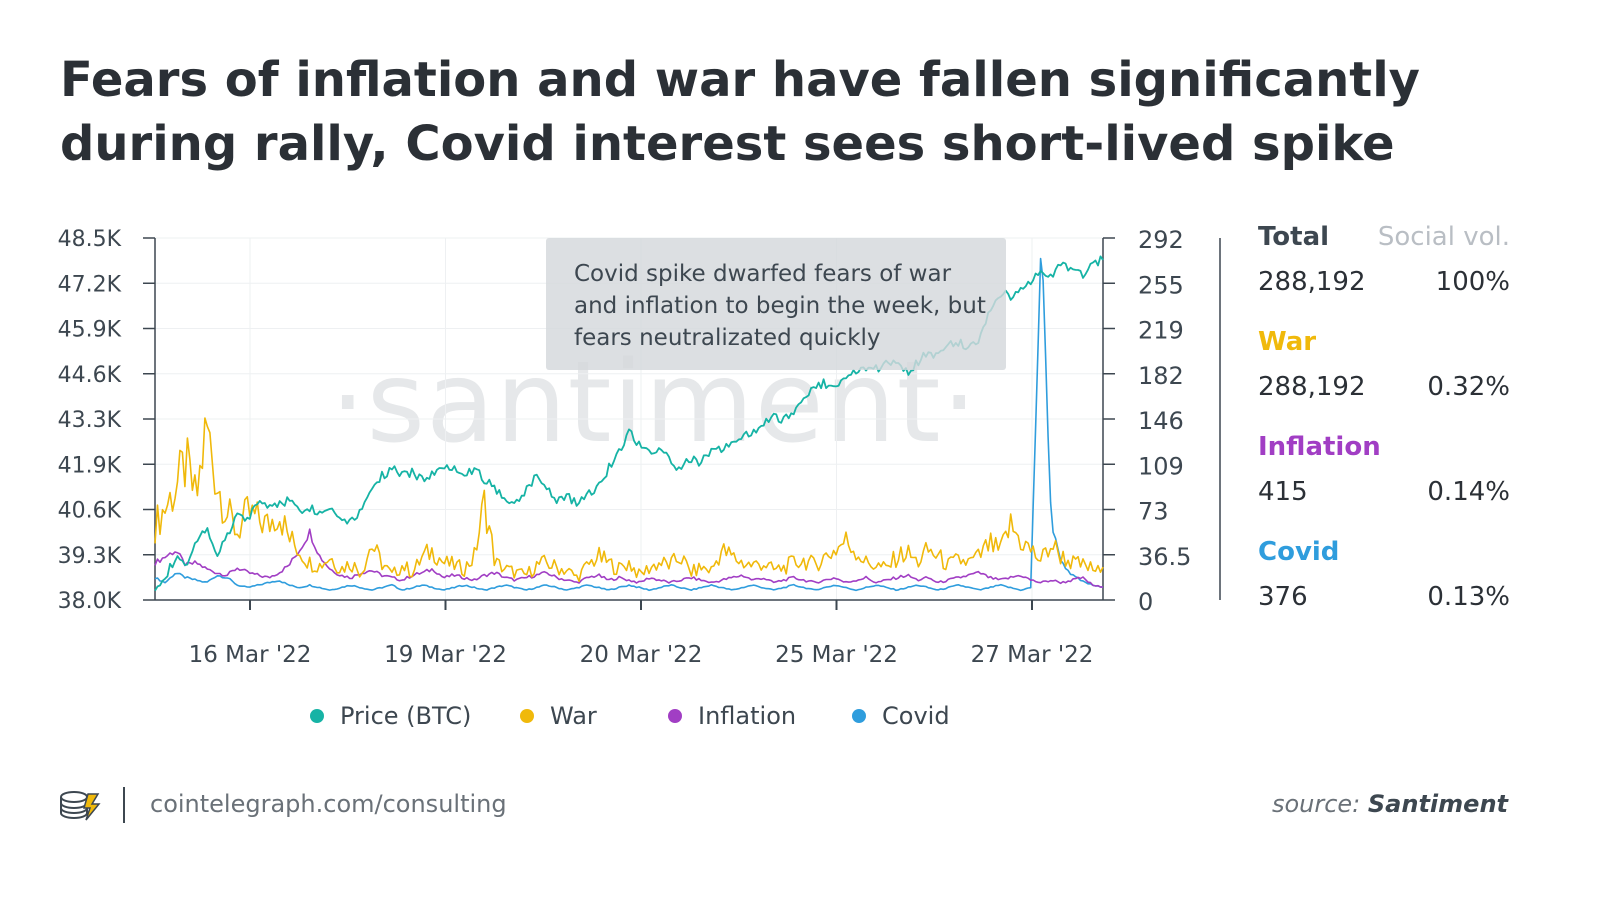 The width and height of the screenshot is (1600, 900). What do you see at coordinates (90, 420) in the screenshot?
I see `left-tick-label: 43.3K` at bounding box center [90, 420].